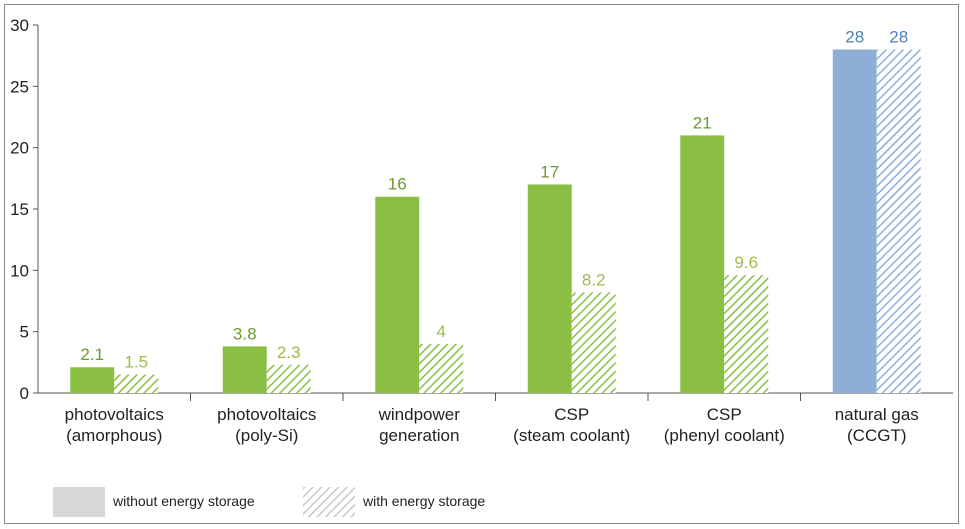  Describe the element at coordinates (19, 25) in the screenshot. I see `y-tick-label: 30` at that location.